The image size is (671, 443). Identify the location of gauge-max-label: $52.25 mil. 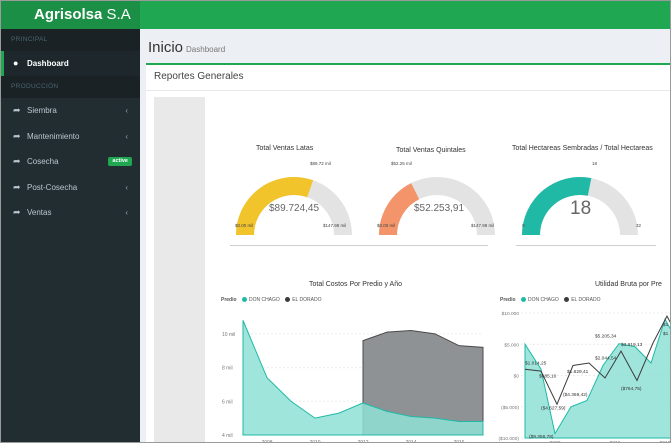
(401, 163).